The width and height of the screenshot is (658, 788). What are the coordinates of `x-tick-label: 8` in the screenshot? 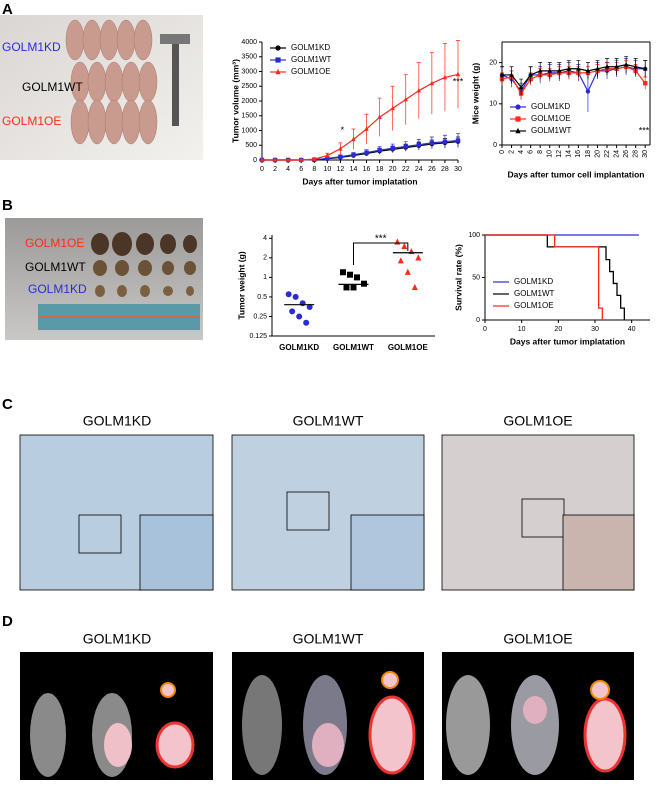 It's located at (314, 169).